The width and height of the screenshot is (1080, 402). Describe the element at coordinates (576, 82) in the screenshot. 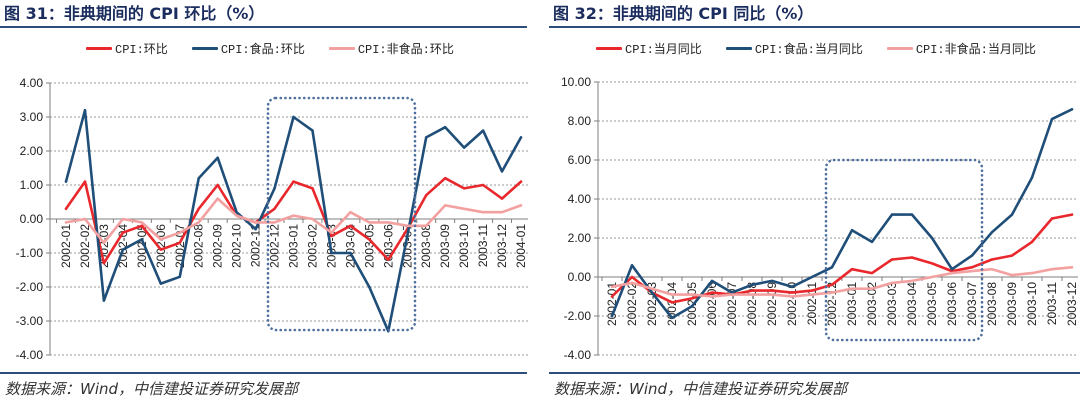

I see `y-tick-label: 10.00` at that location.